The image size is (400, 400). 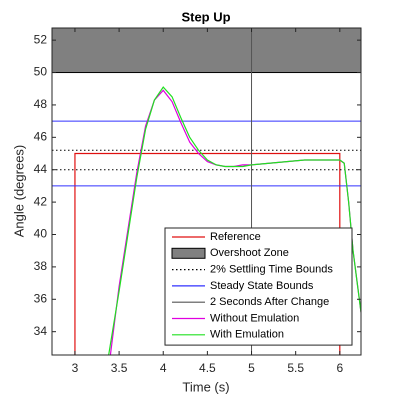 What do you see at coordinates (247, 335) in the screenshot?
I see `legend-label: With Emulation` at bounding box center [247, 335].